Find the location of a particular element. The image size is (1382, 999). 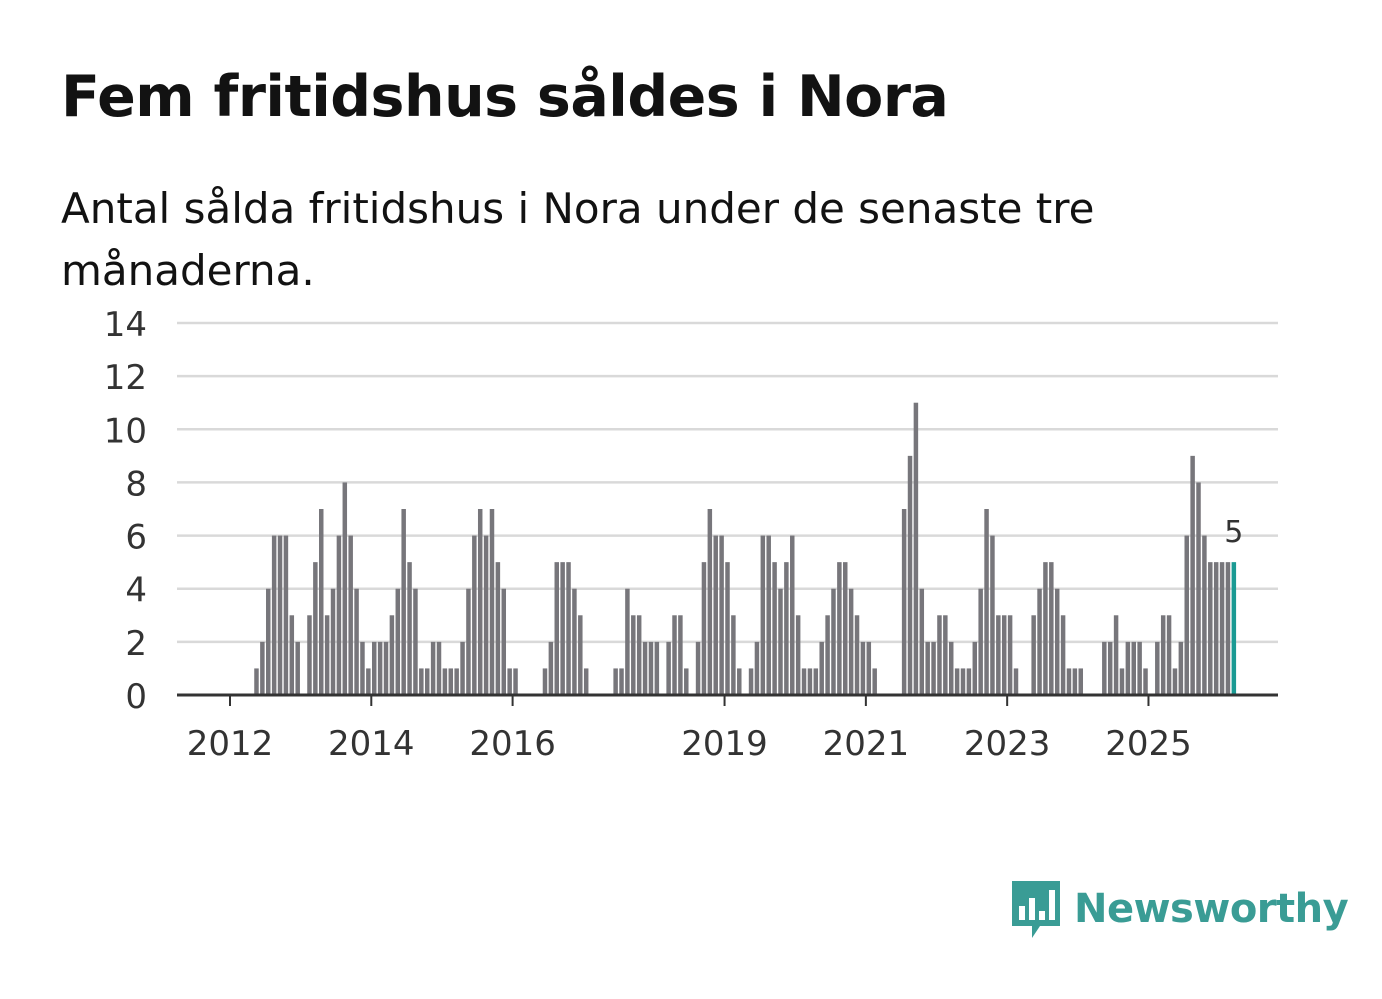

newsworthy-logo: Newsworthy is located at coordinates (1179, 909).